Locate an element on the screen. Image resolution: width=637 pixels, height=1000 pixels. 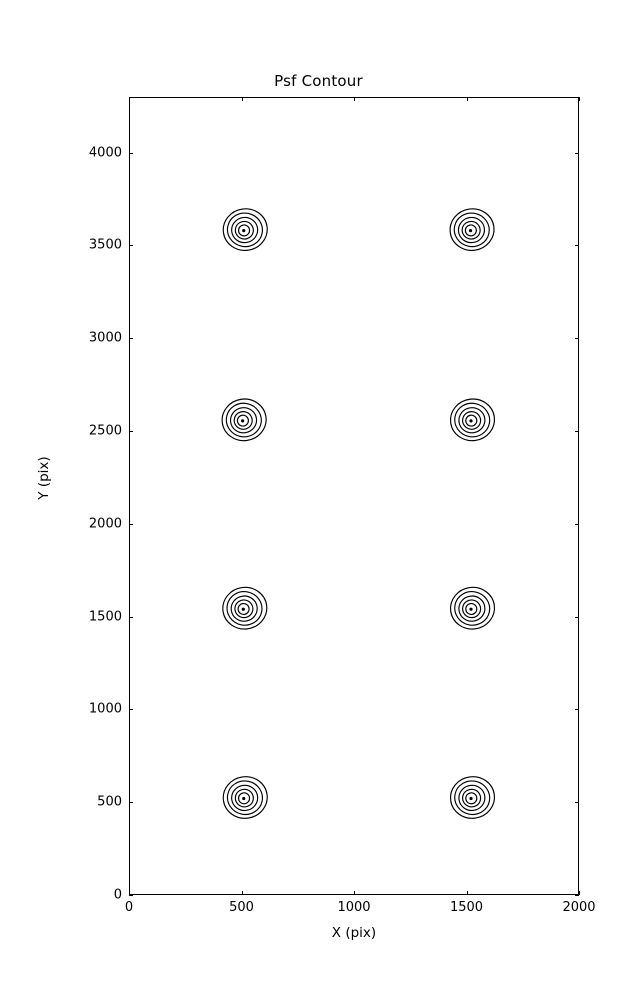
y-tick-label-0: 0 is located at coordinates (117, 895).